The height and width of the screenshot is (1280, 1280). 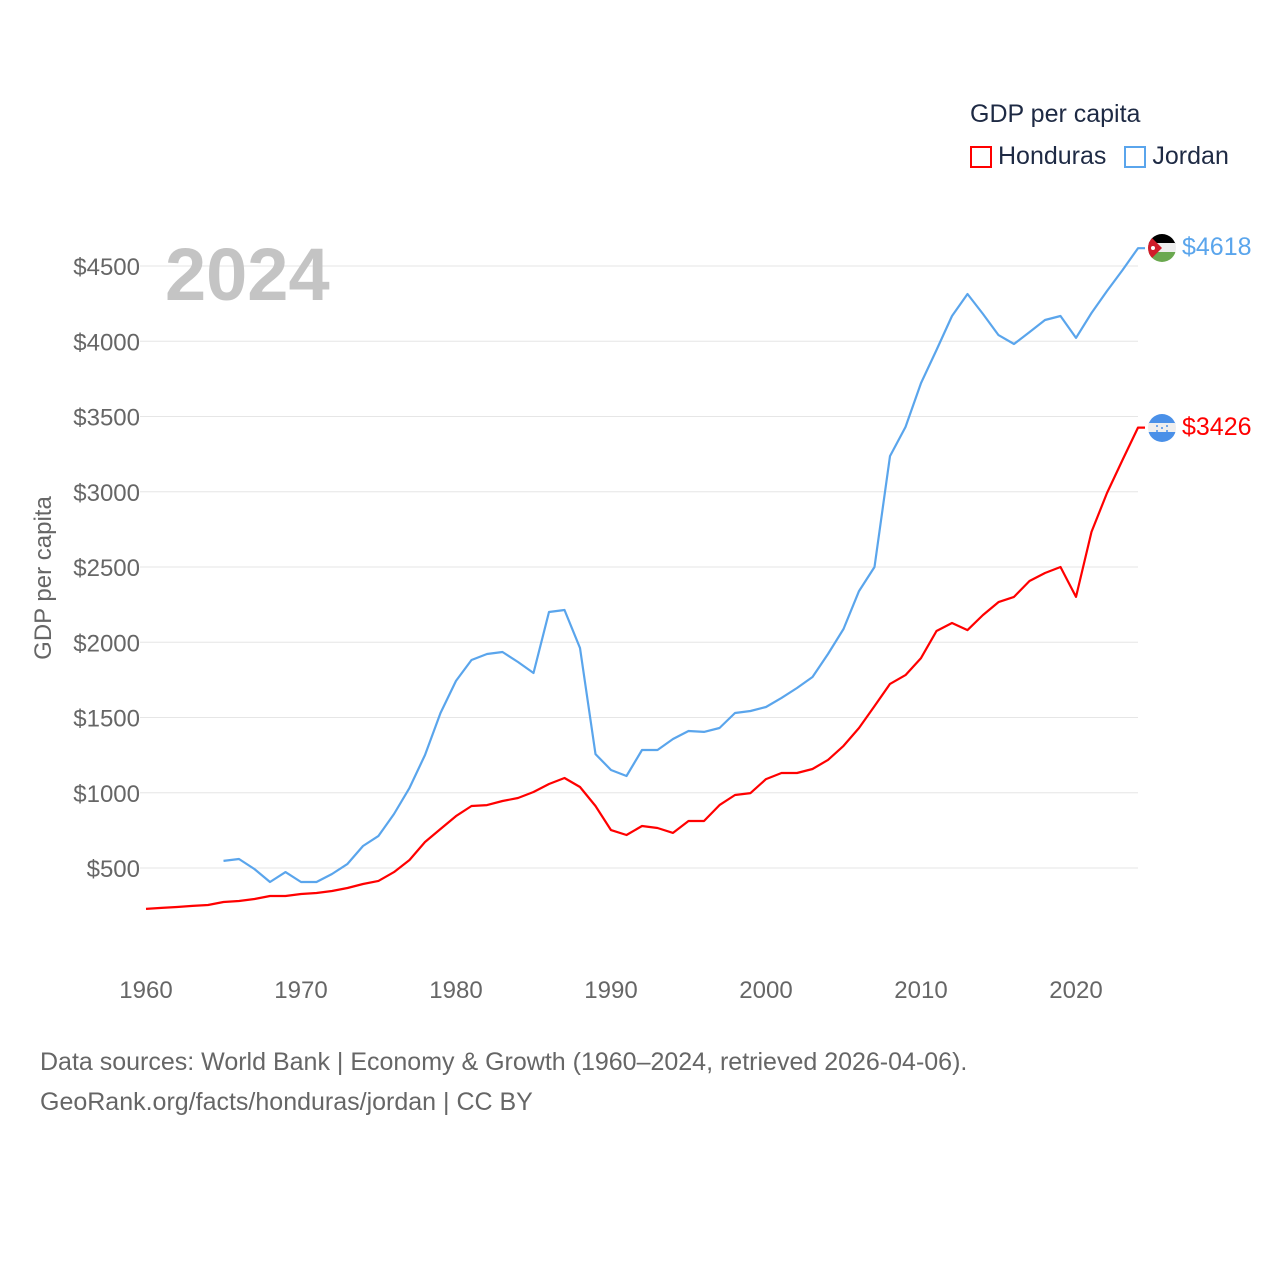 I want to click on year-watermark: 2024, so click(x=247, y=274).